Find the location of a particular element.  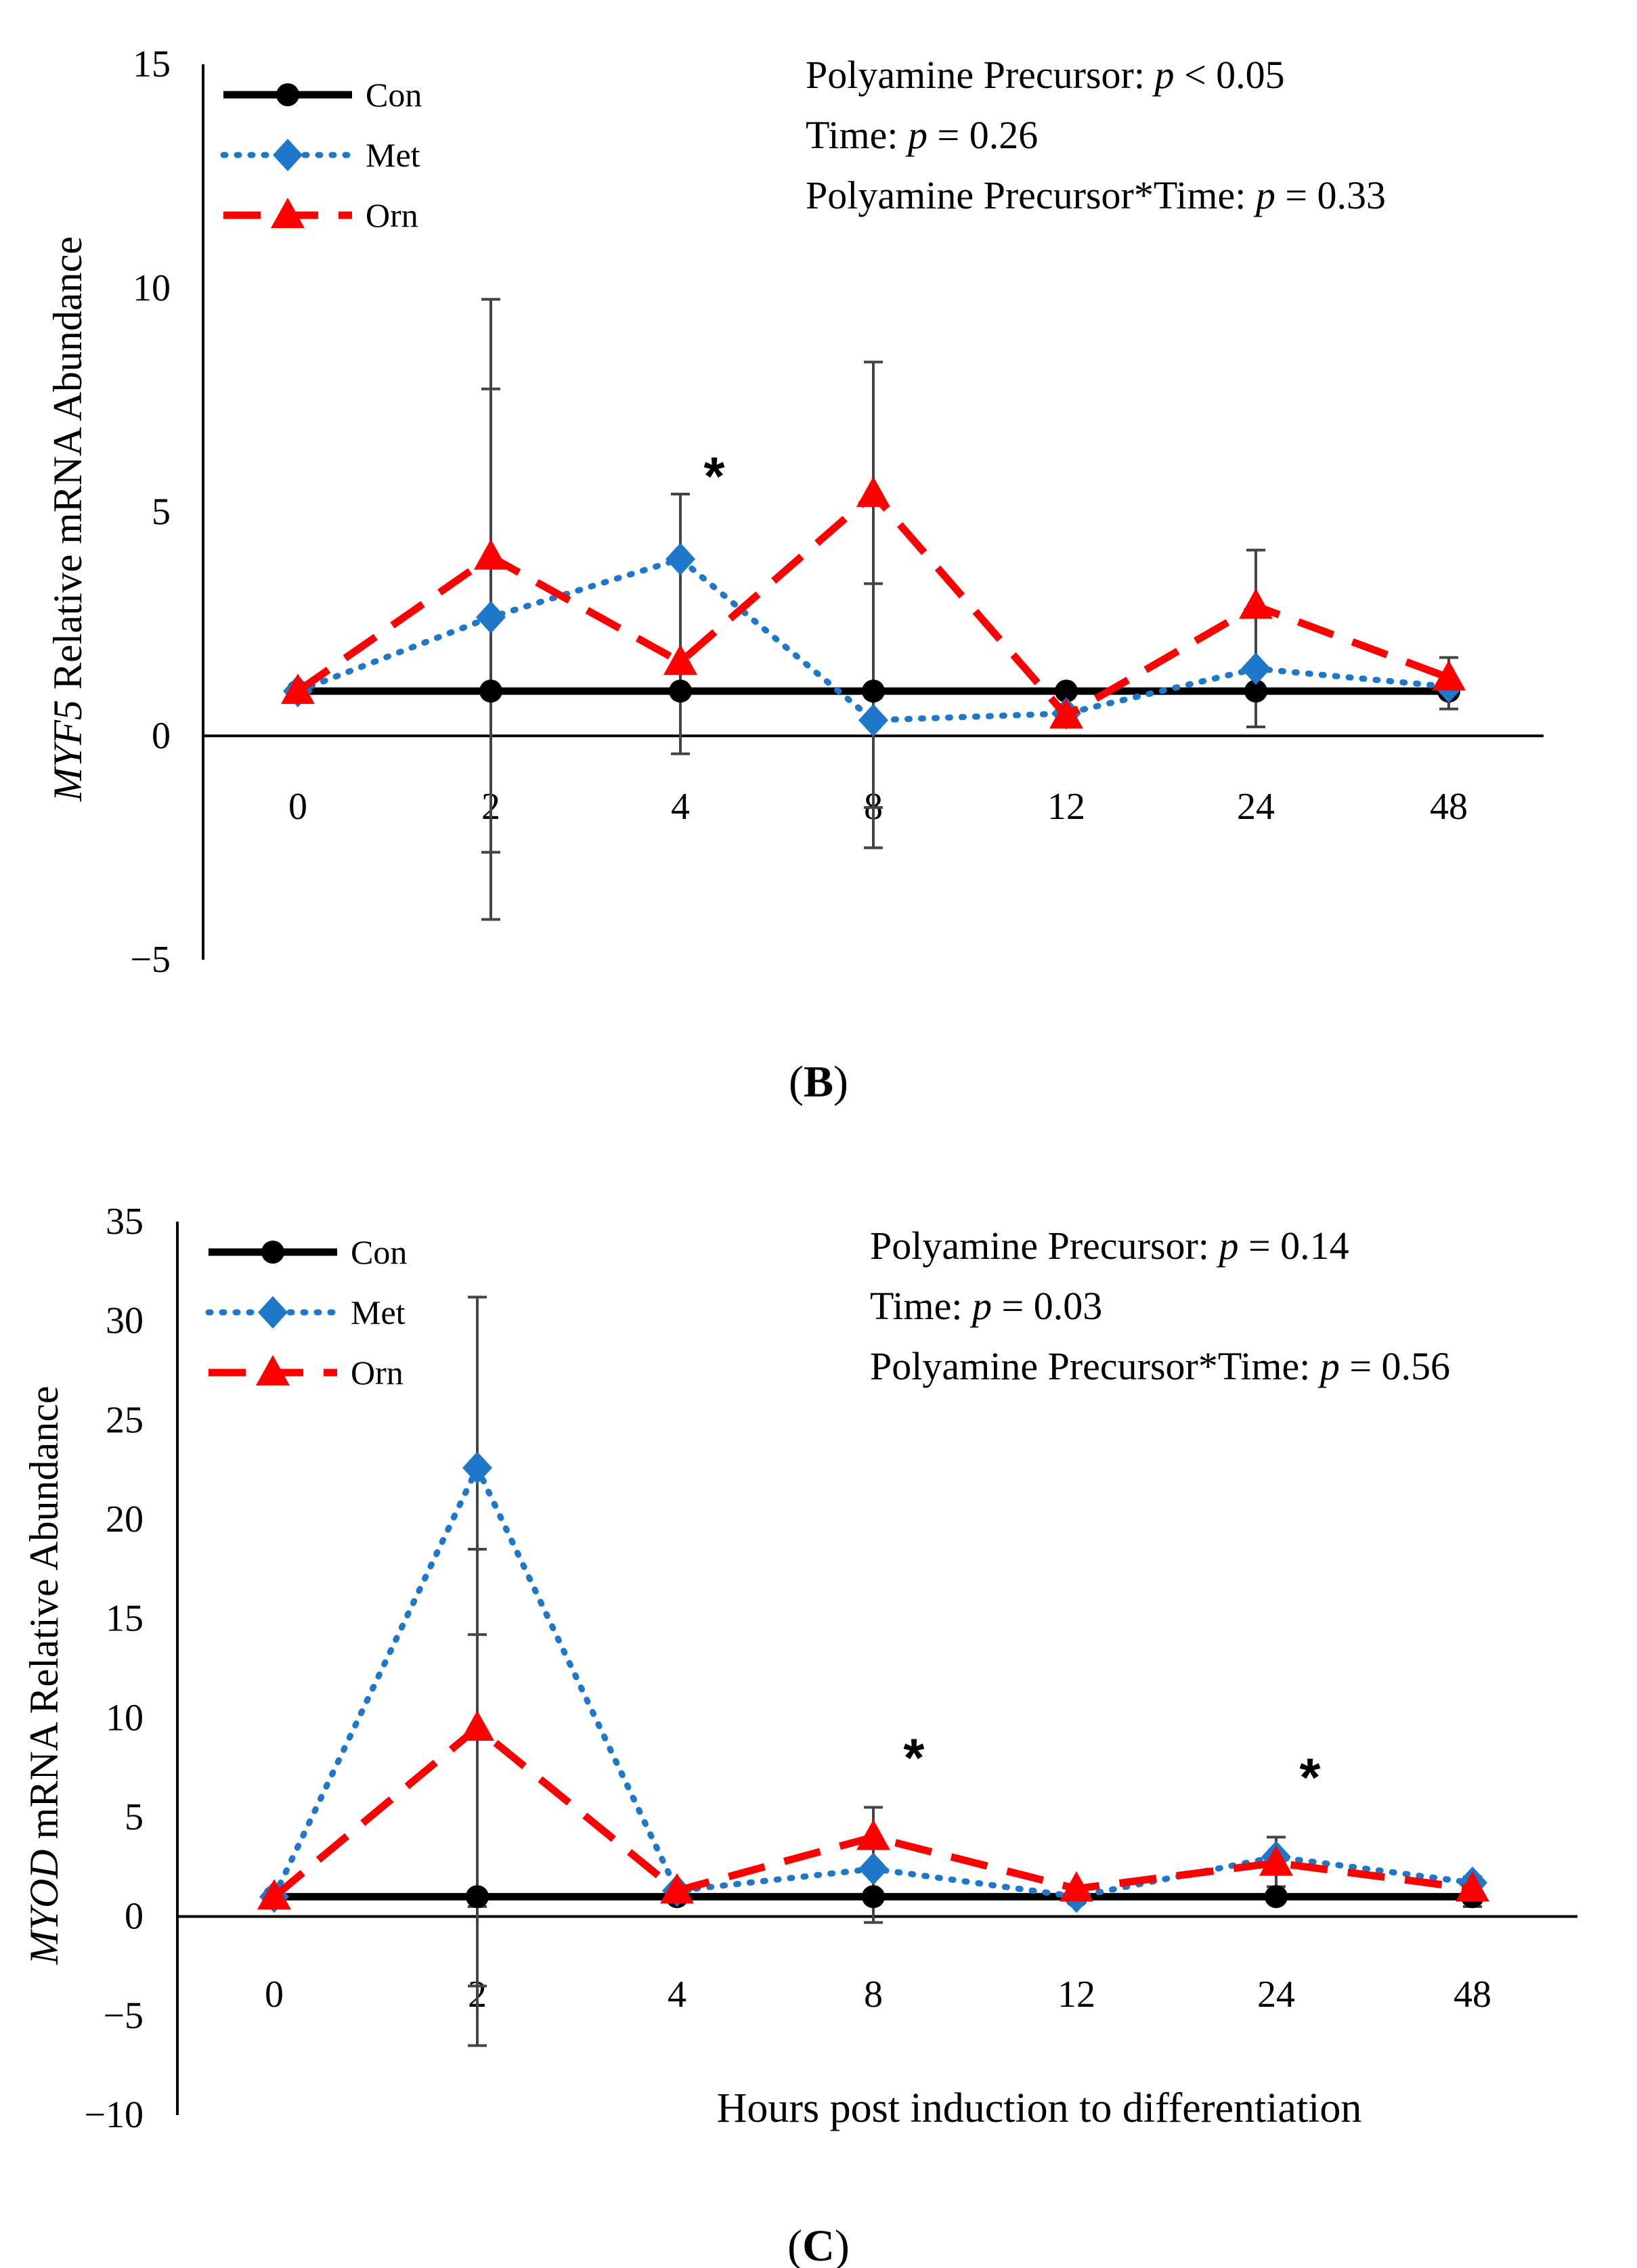

y-tick-label: 30 is located at coordinates (125, 1321).